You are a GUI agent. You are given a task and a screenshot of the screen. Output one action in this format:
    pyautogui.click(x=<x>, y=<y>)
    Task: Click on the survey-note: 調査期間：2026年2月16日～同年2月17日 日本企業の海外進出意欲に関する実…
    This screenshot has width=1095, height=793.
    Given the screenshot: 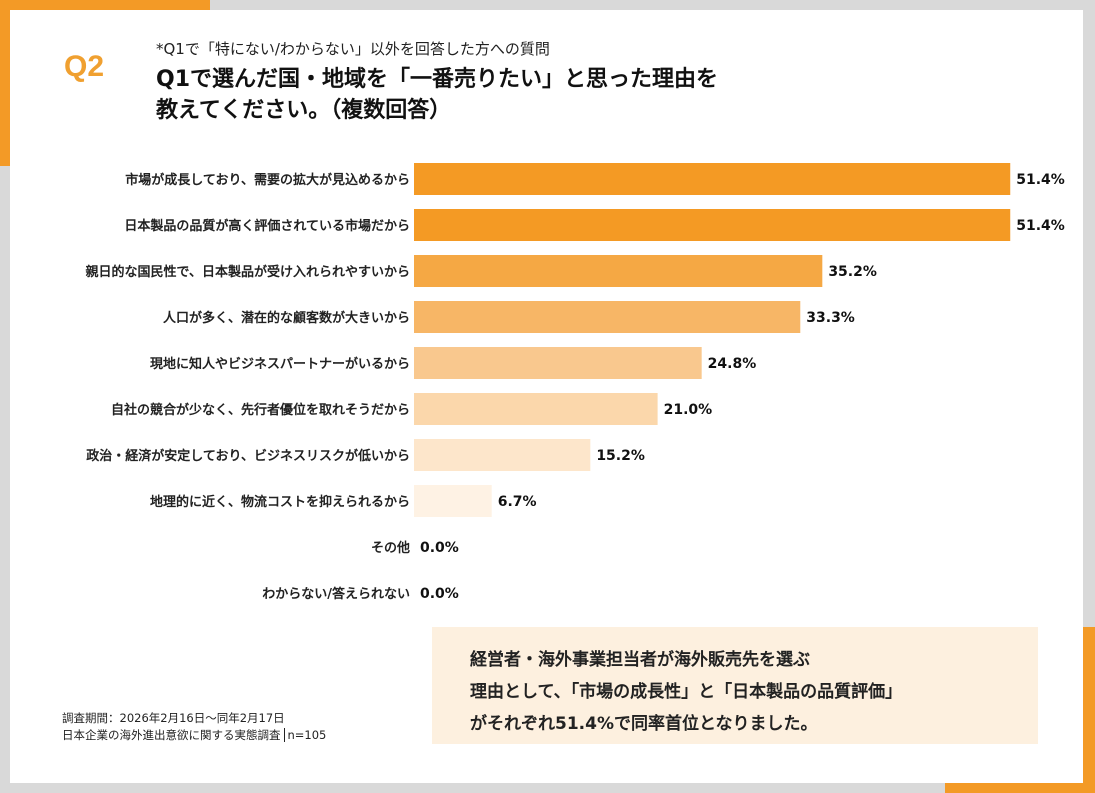 What is the action you would take?
    pyautogui.click(x=194, y=727)
    